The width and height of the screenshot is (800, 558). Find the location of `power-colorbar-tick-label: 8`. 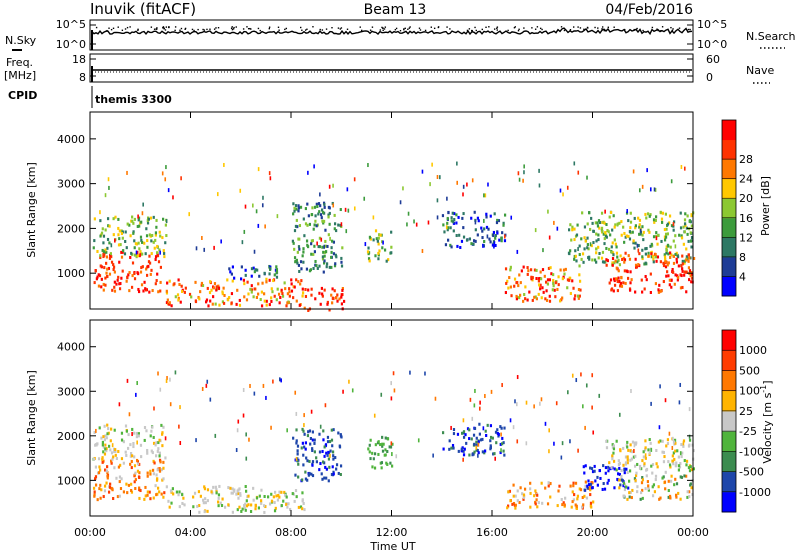

power-colorbar-tick-label: 8 is located at coordinates (742, 257).